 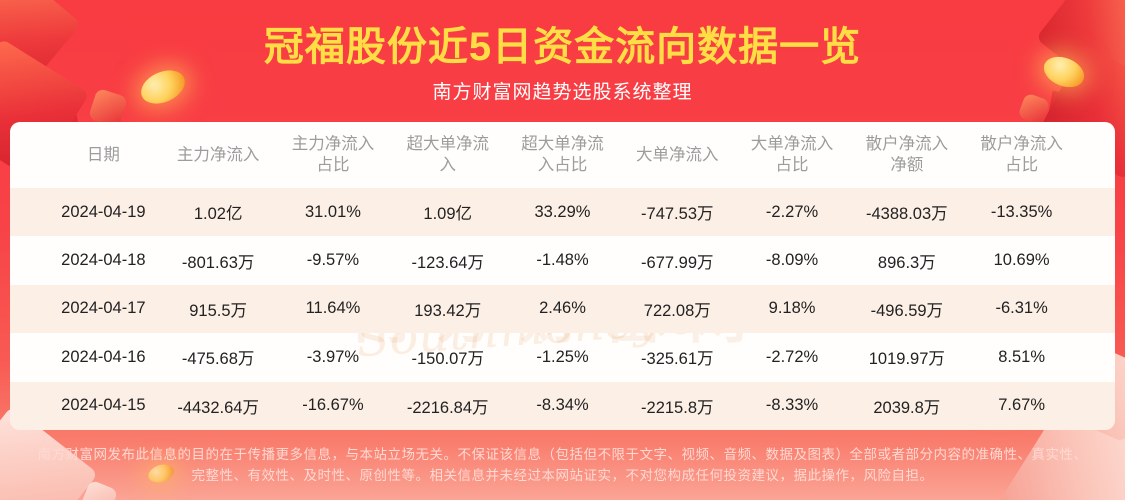 I want to click on cell-value: -16.67%, so click(x=333, y=405).